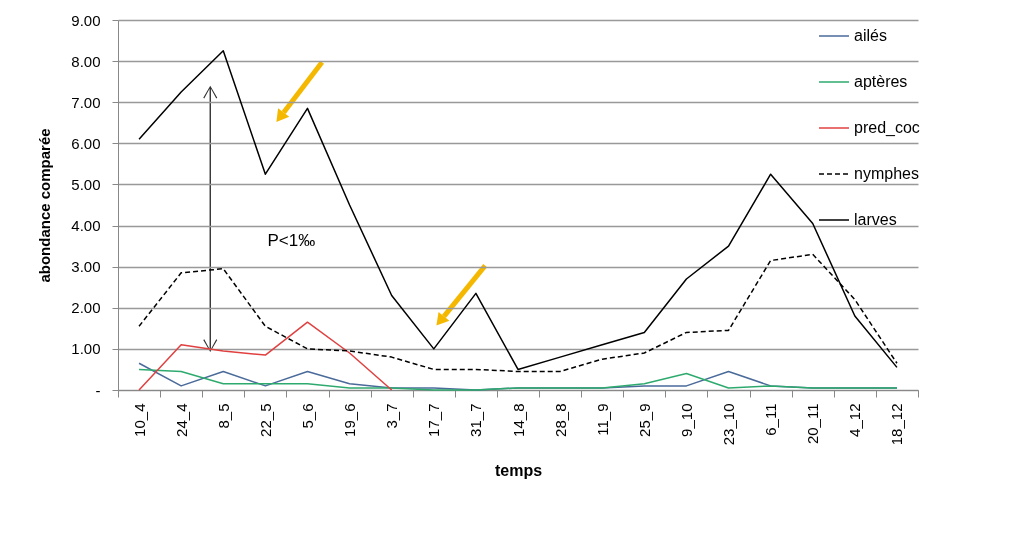 The width and height of the screenshot is (1019, 533). Describe the element at coordinates (644, 420) in the screenshot. I see `x-tick-label: 25_9` at that location.